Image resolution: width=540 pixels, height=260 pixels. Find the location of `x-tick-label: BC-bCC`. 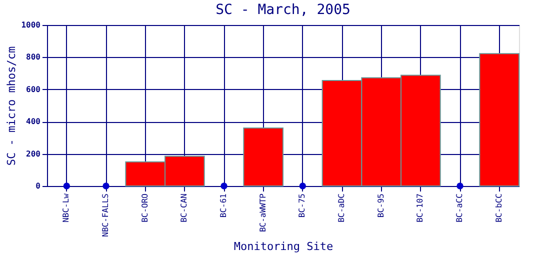

x-tick-label: BC-bCC is located at coordinates (499, 207).